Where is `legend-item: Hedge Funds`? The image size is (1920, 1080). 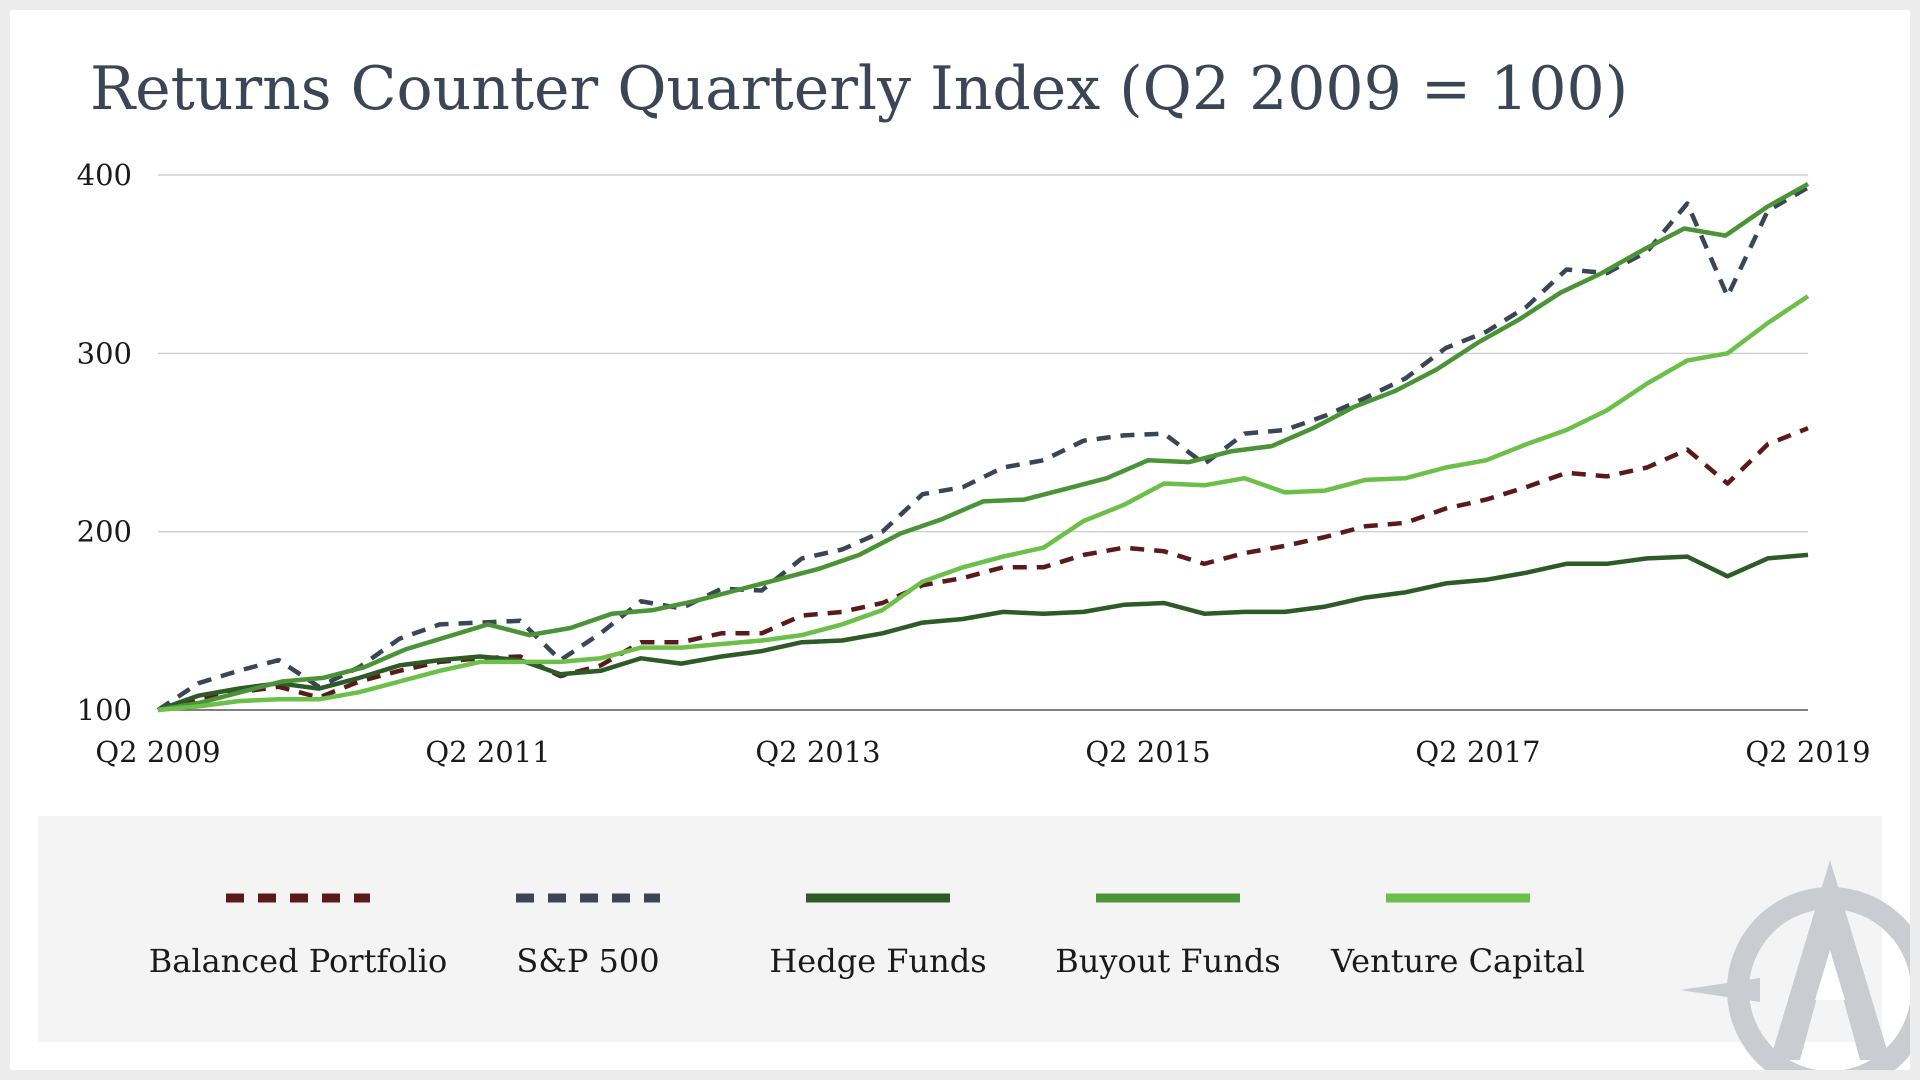 legend-item: Hedge Funds is located at coordinates (878, 929).